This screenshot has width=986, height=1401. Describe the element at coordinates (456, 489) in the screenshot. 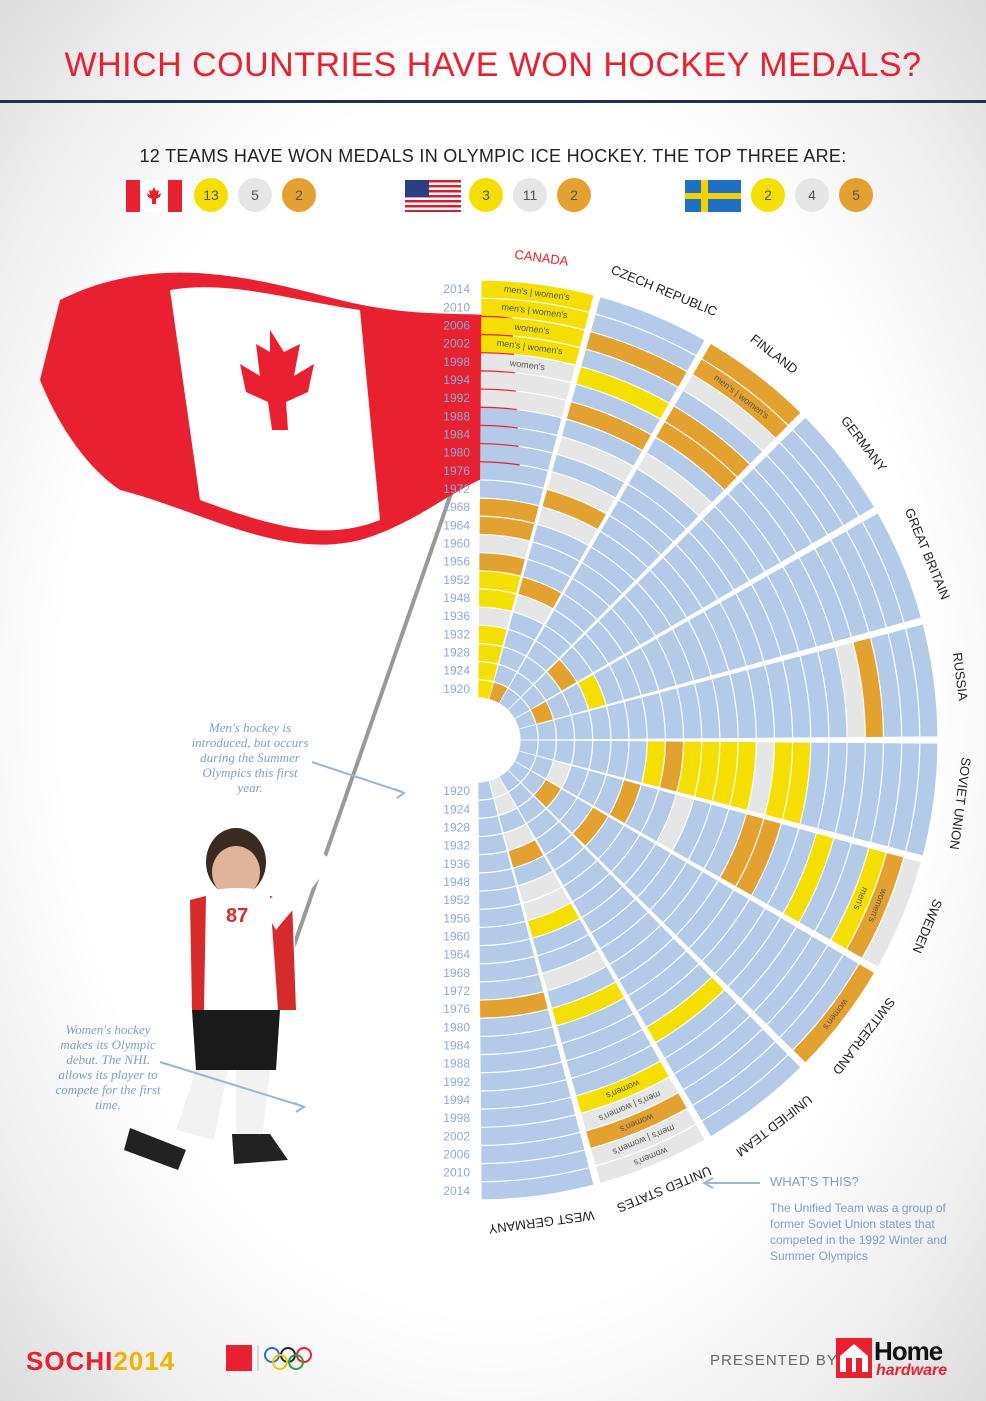

I see `year-label-up-1972: 1972` at that location.